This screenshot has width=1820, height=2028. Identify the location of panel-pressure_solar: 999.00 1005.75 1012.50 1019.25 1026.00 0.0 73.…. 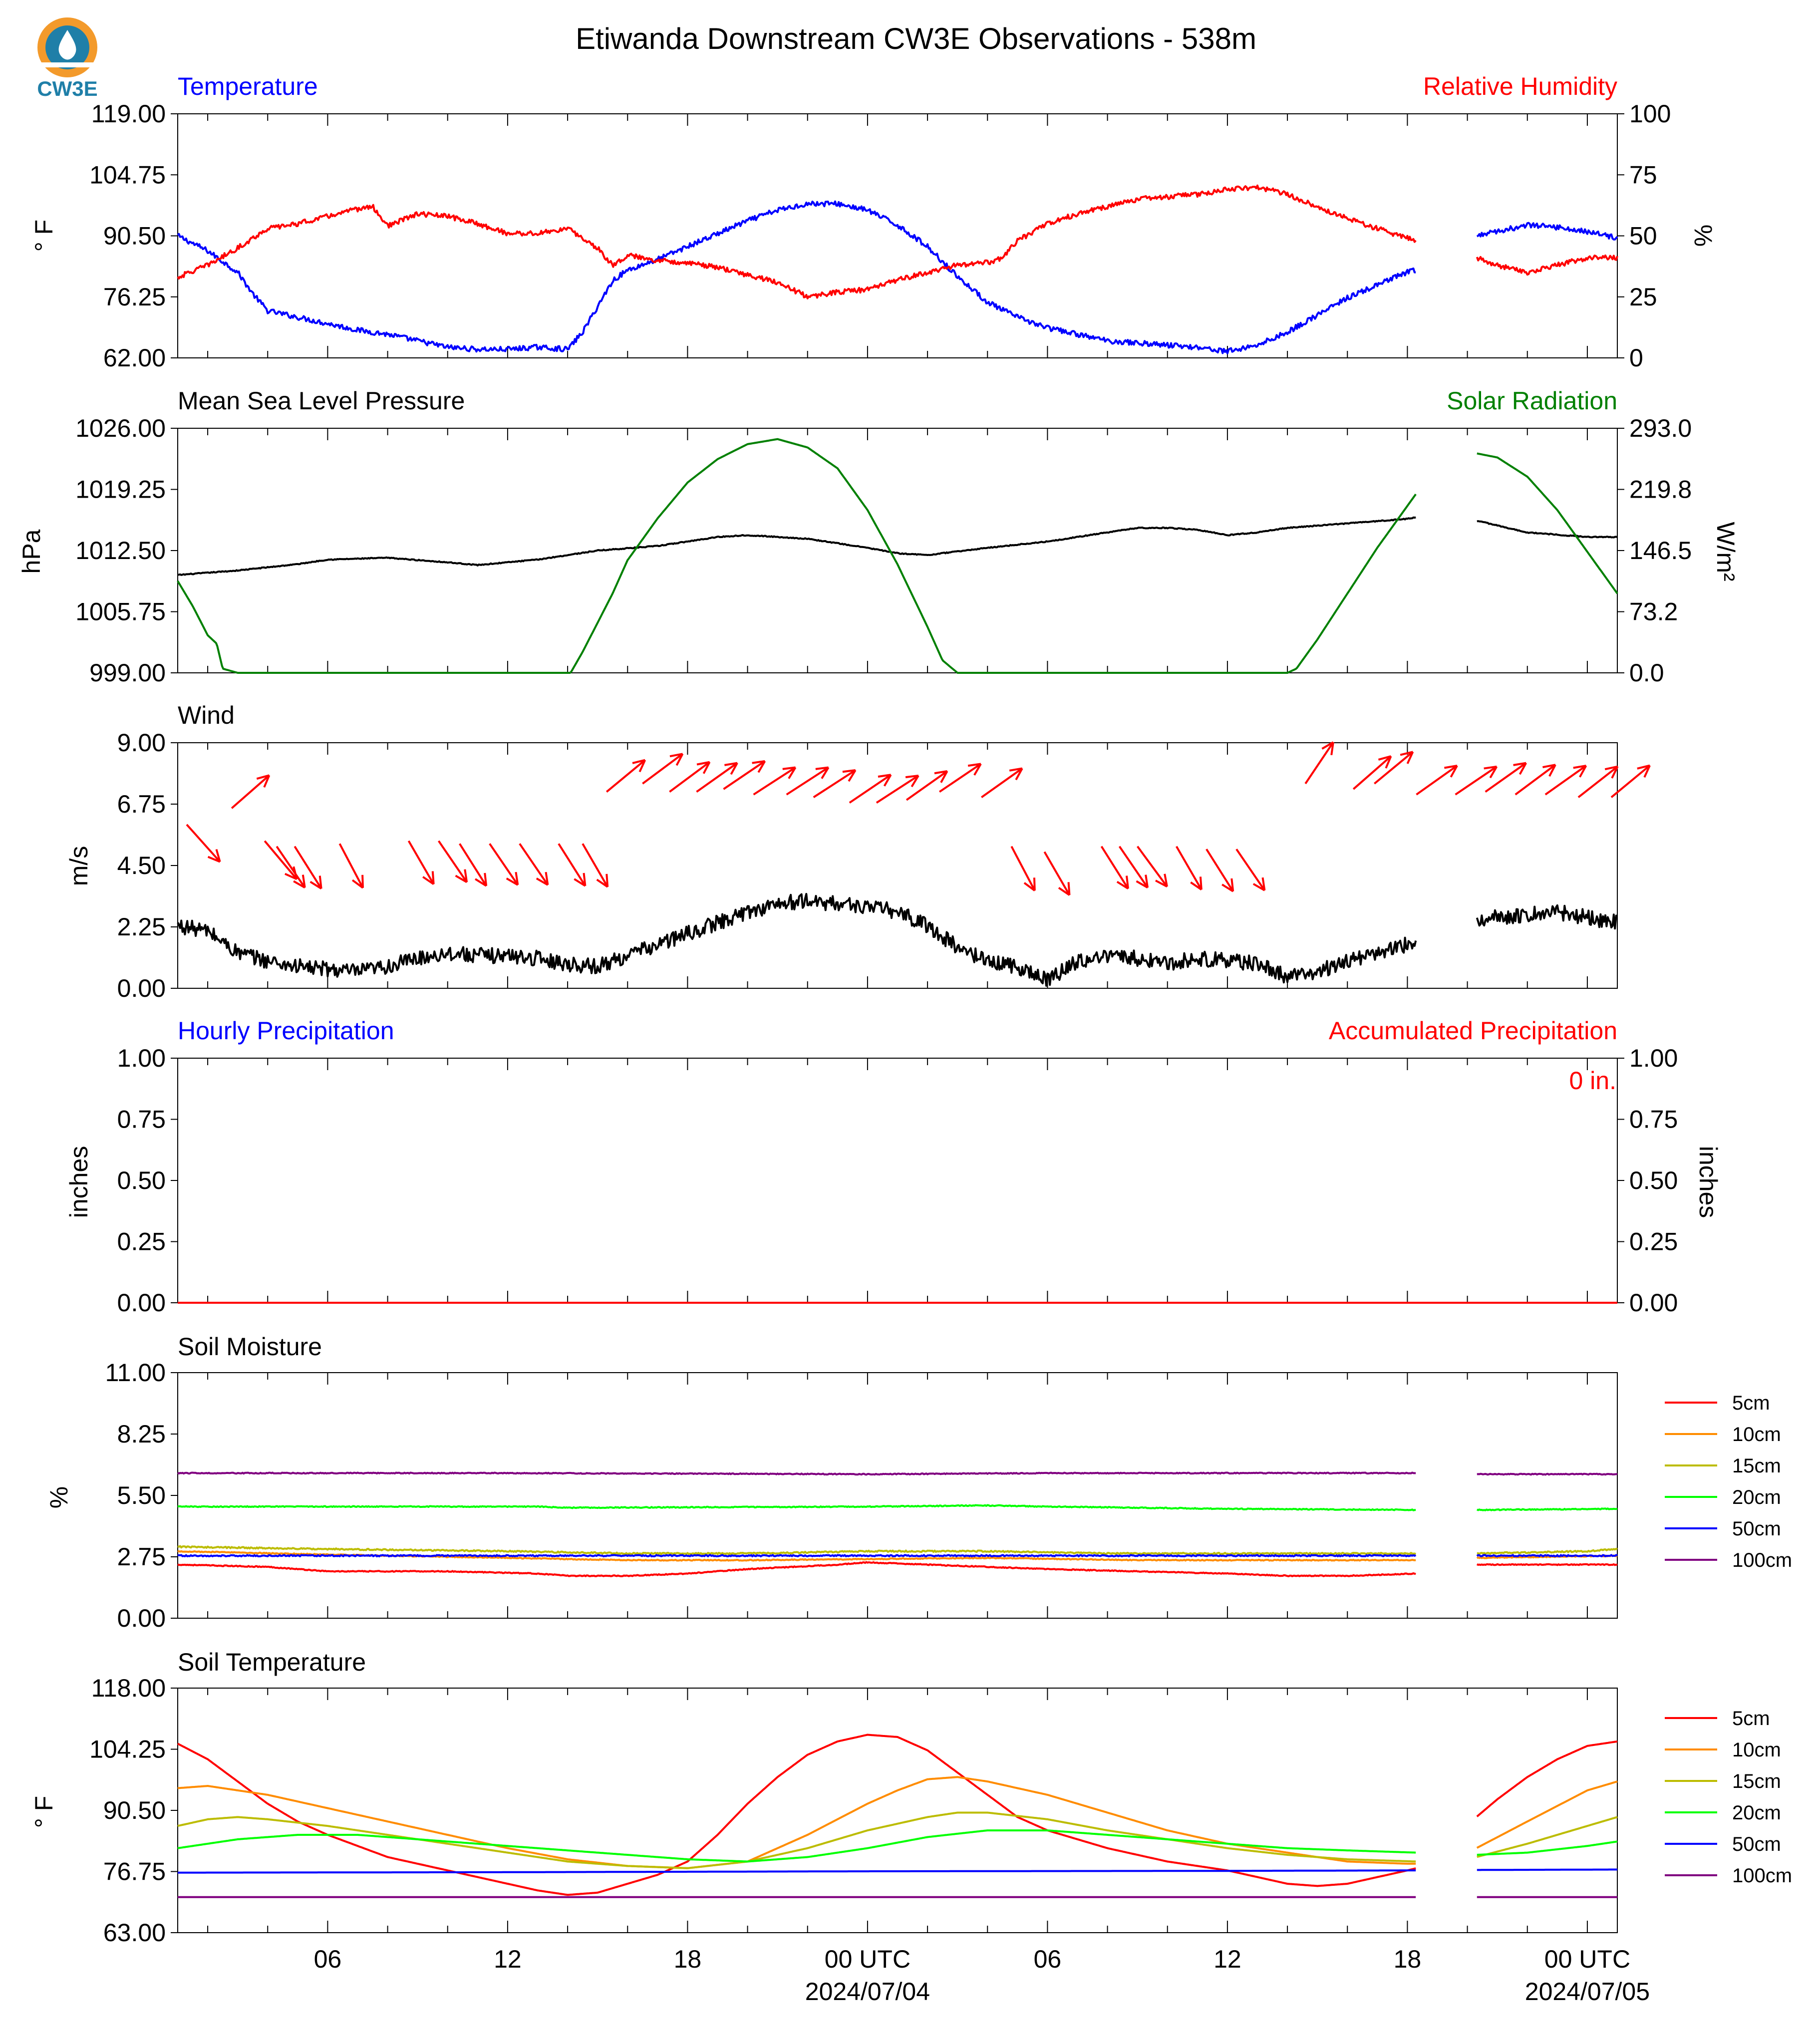
(883, 550).